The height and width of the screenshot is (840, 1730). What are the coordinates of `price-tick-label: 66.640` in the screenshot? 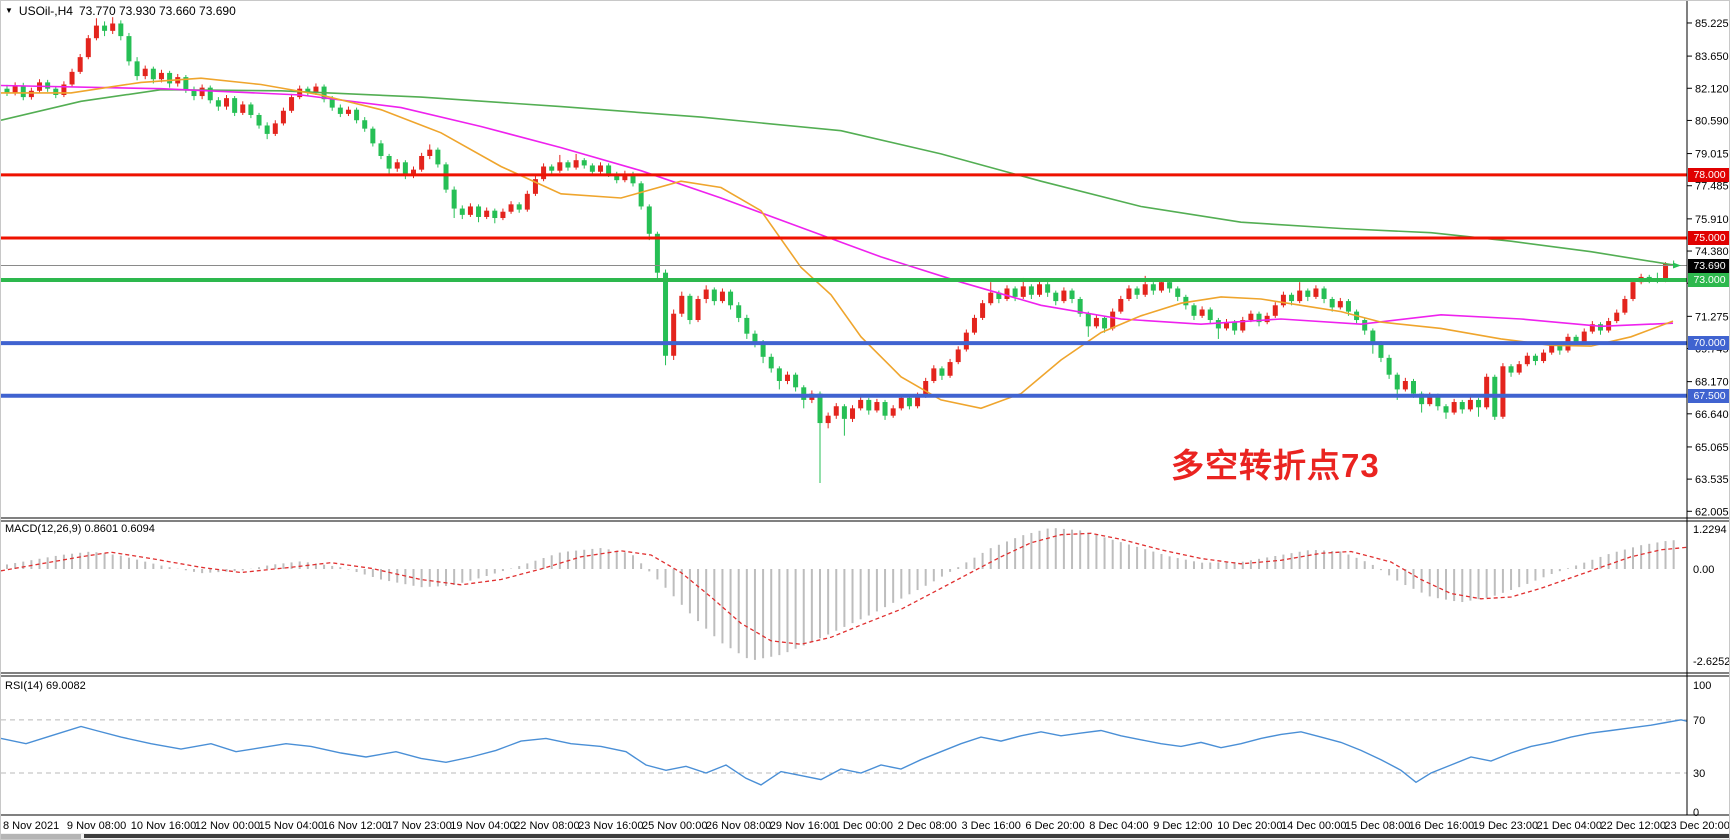 It's located at (1712, 415).